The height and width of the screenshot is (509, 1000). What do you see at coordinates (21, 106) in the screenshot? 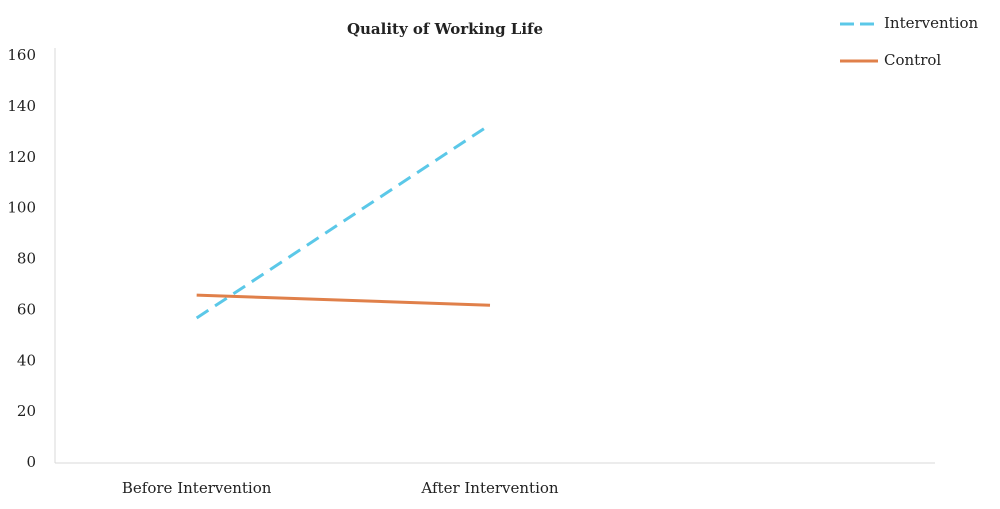
I see `y-tick-label: 140` at bounding box center [21, 106].